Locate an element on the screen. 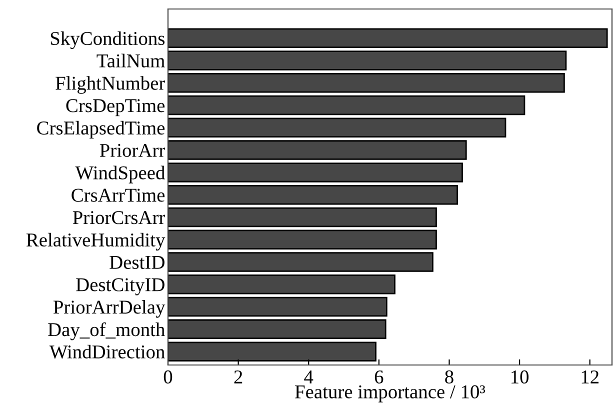  x-tick-label: 6 is located at coordinates (379, 377).